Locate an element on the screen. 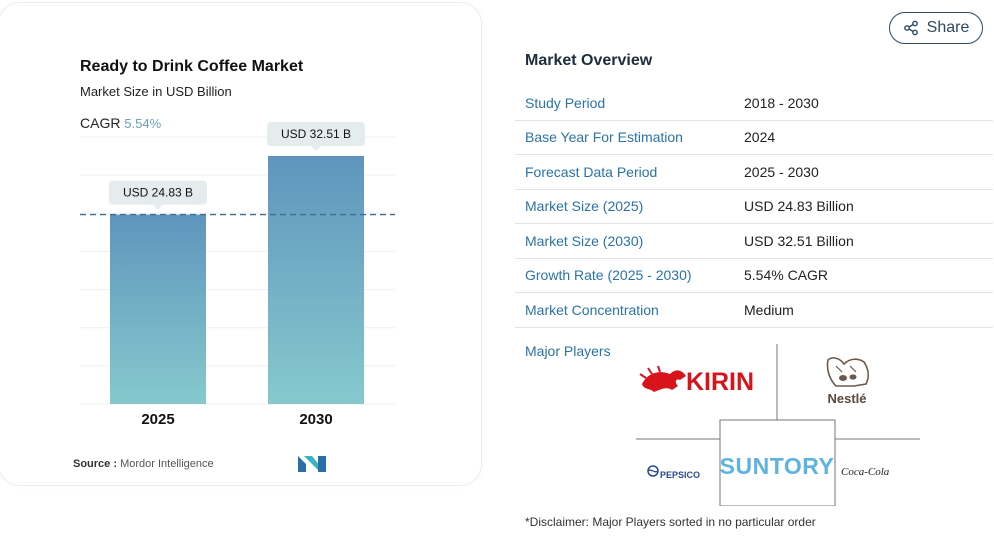  market-overview-title: Market Overview is located at coordinates (589, 60).